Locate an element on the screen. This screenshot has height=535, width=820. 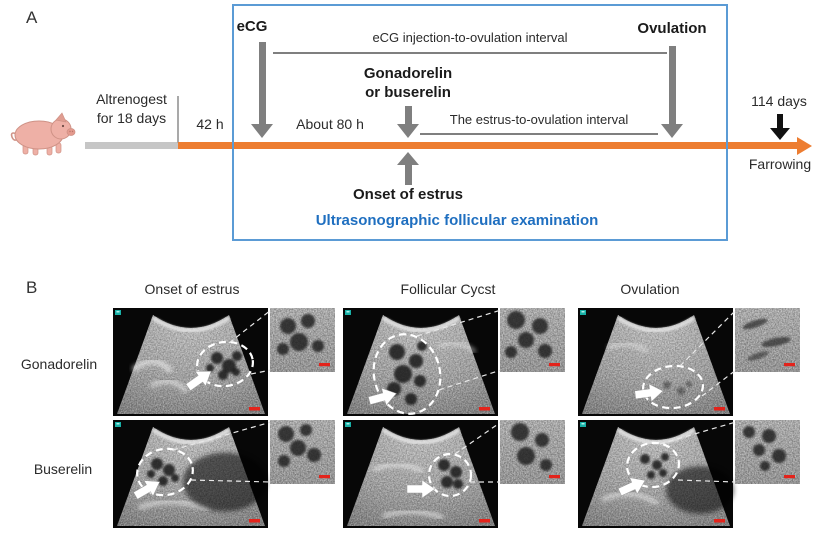
farrowing-arrow-icon is located at coordinates (780, 127).